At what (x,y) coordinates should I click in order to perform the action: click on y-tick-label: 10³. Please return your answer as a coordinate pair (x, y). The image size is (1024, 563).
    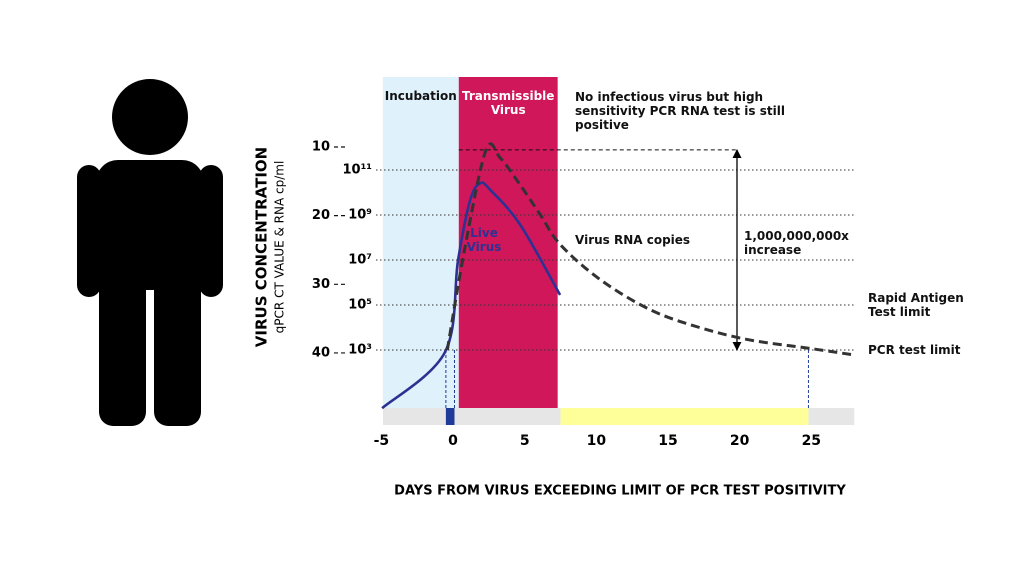
    Looking at the image, I should click on (360, 350).